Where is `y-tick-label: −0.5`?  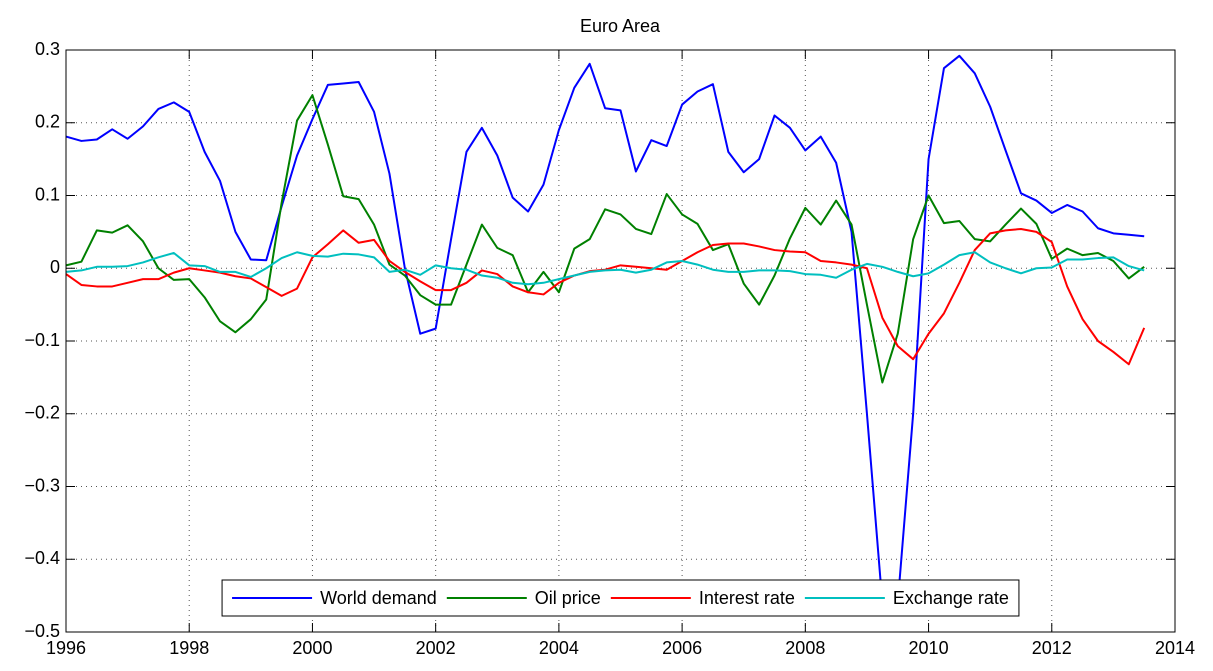
y-tick-label: −0.5 is located at coordinates (42, 631).